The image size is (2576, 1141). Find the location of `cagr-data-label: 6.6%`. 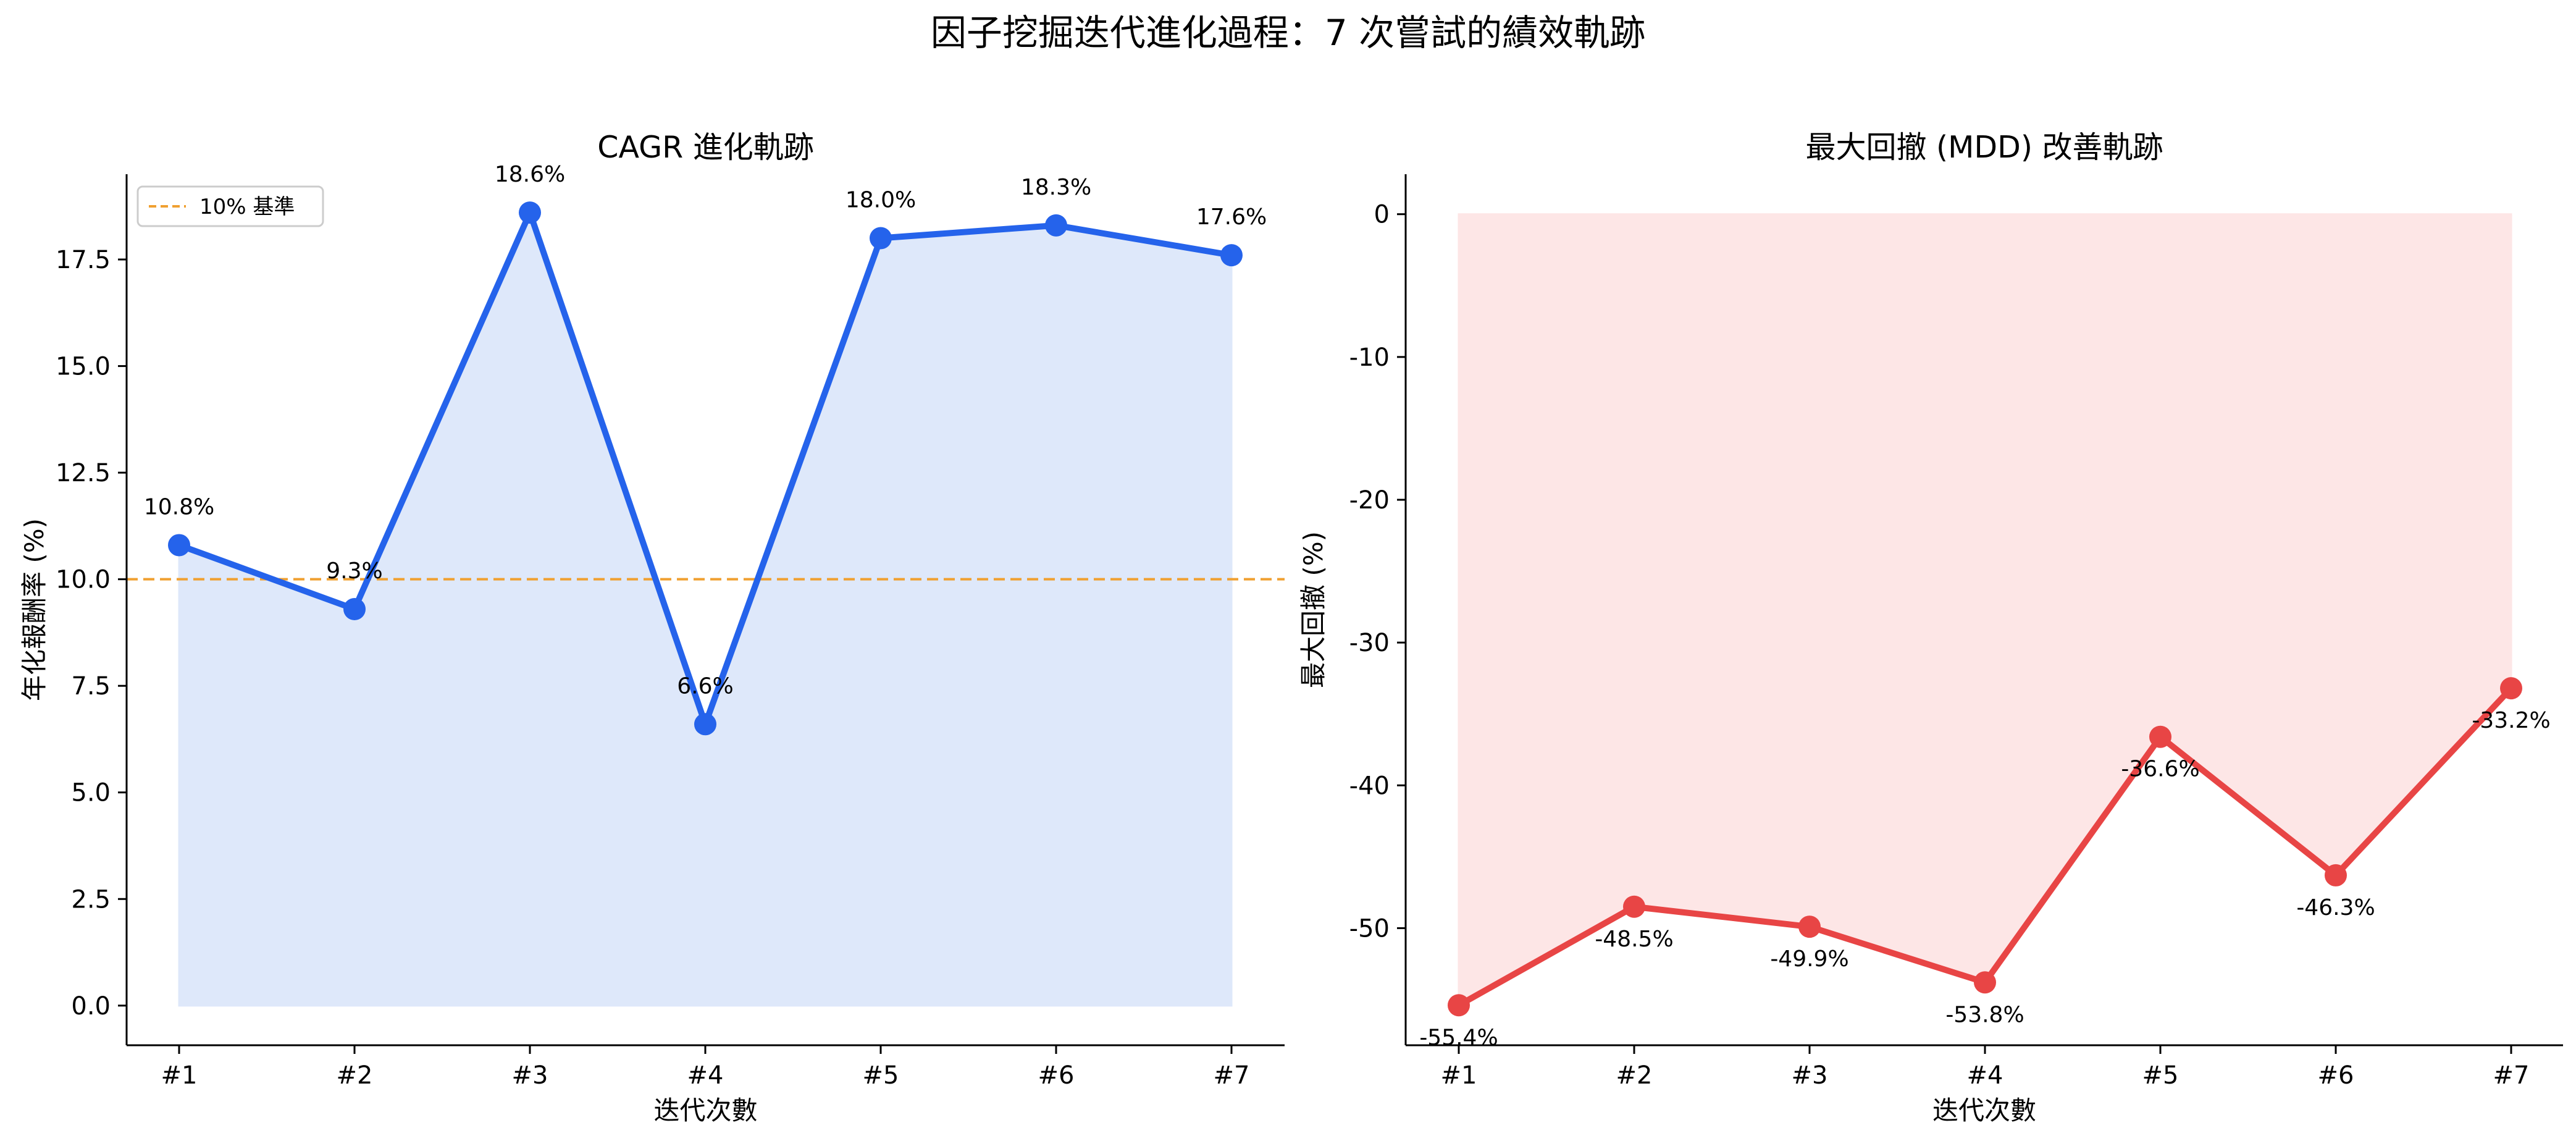

cagr-data-label: 6.6% is located at coordinates (705, 686).